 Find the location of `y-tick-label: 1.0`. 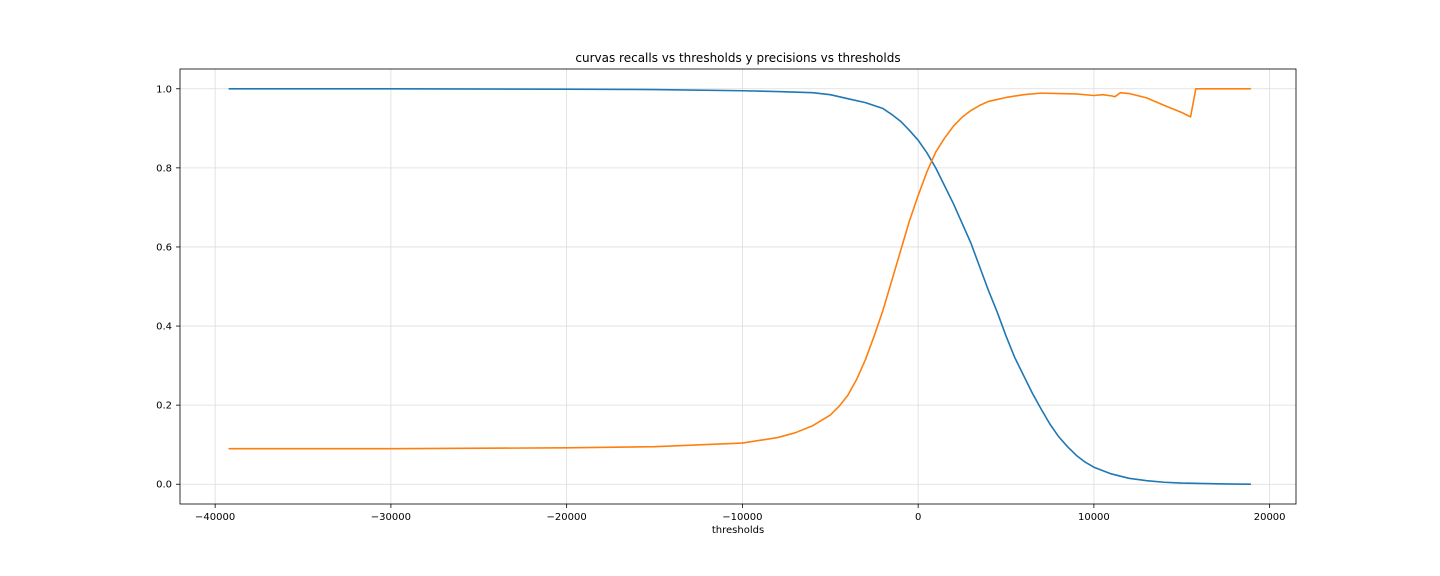

y-tick-label: 1.0 is located at coordinates (164, 89).